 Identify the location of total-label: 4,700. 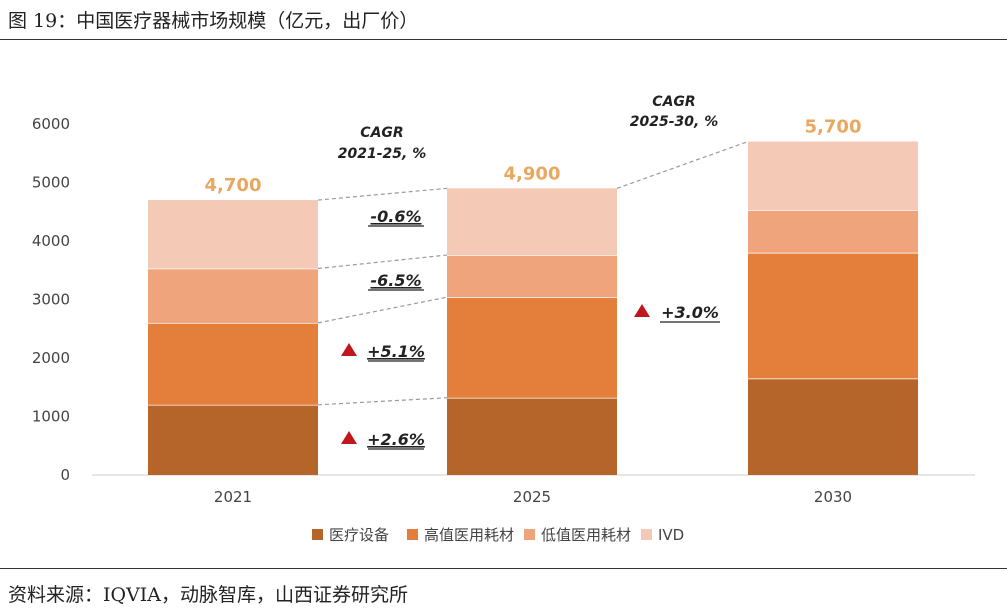
(233, 185).